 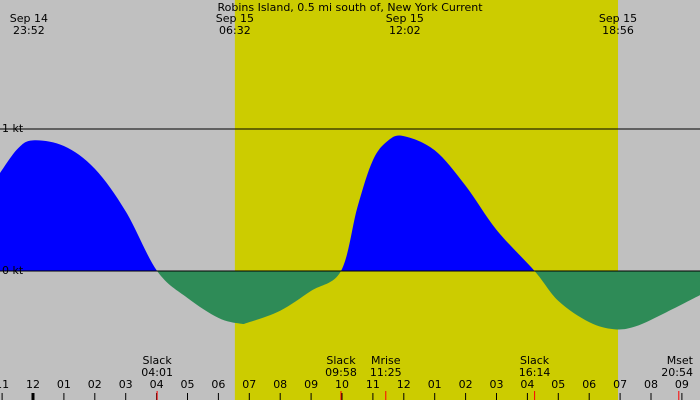 What do you see at coordinates (405, 30) in the screenshot?
I see `time-label-time: 12:02` at bounding box center [405, 30].